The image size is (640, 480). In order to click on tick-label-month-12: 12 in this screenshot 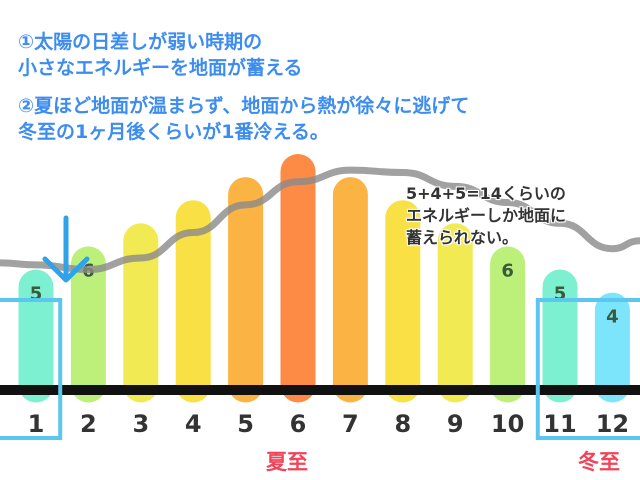, I will do `click(612, 424)`.